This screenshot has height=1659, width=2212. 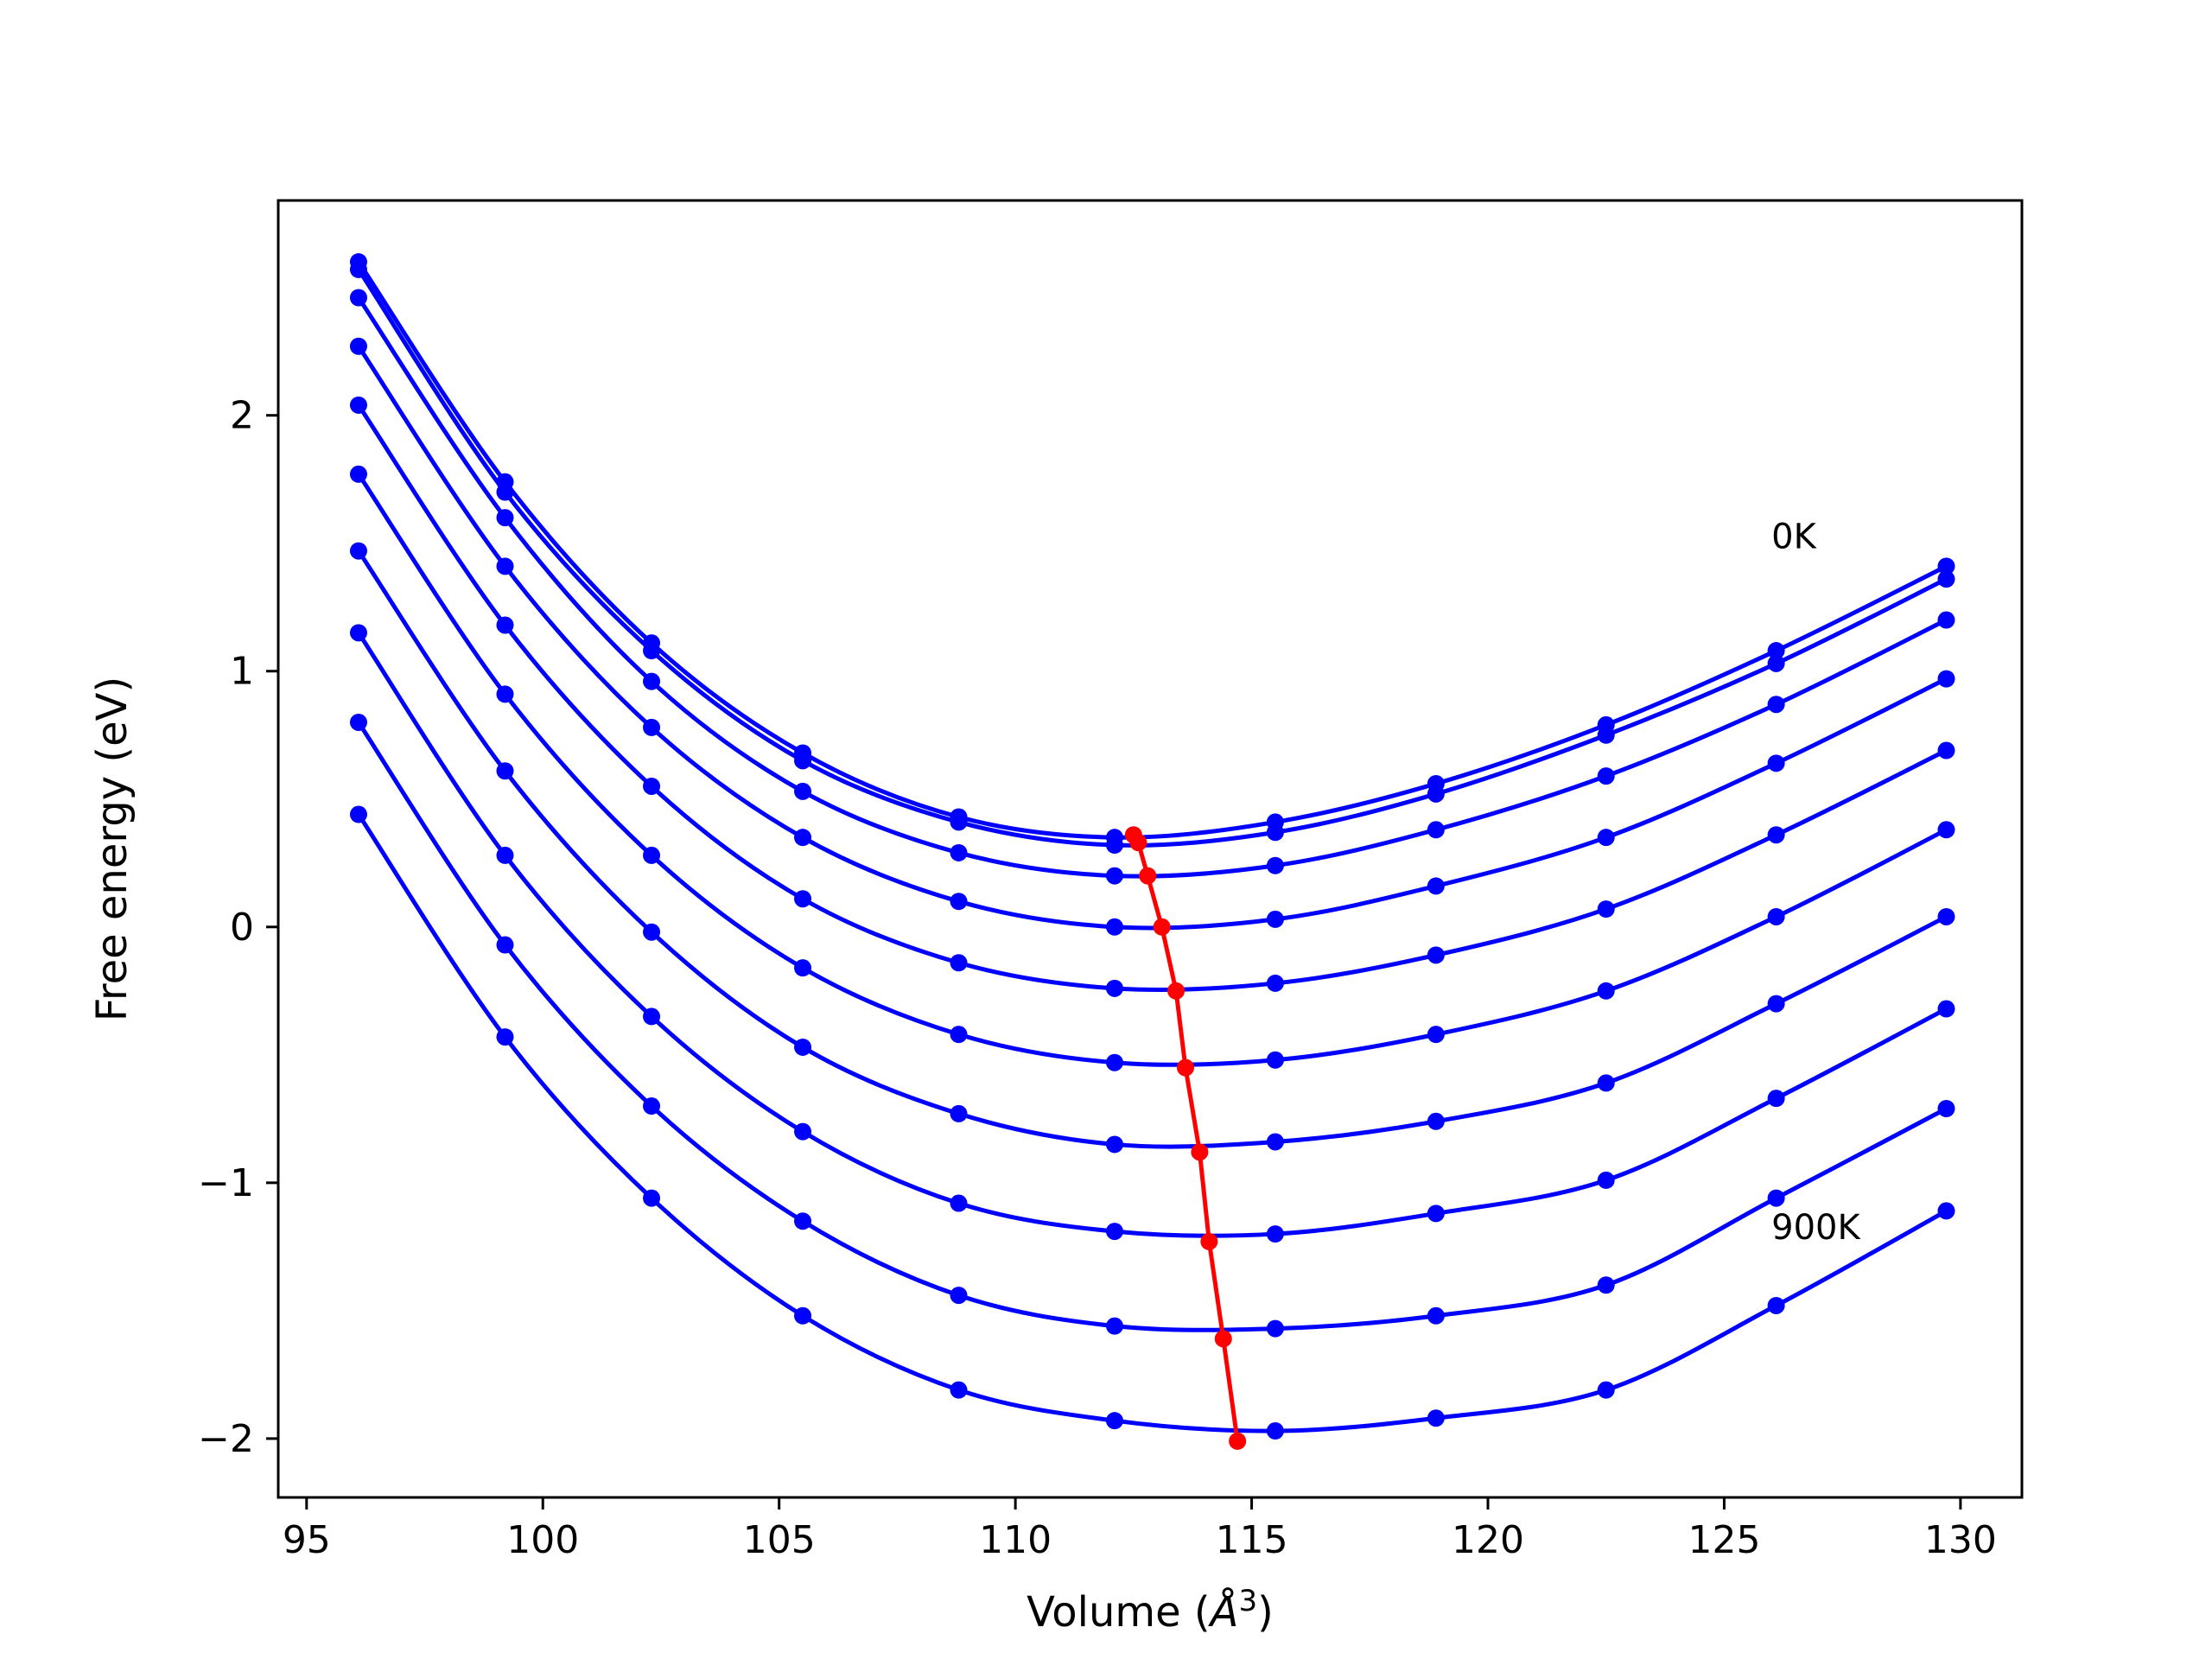 What do you see at coordinates (1185, 1137) in the screenshot?
I see `minima-line` at bounding box center [1185, 1137].